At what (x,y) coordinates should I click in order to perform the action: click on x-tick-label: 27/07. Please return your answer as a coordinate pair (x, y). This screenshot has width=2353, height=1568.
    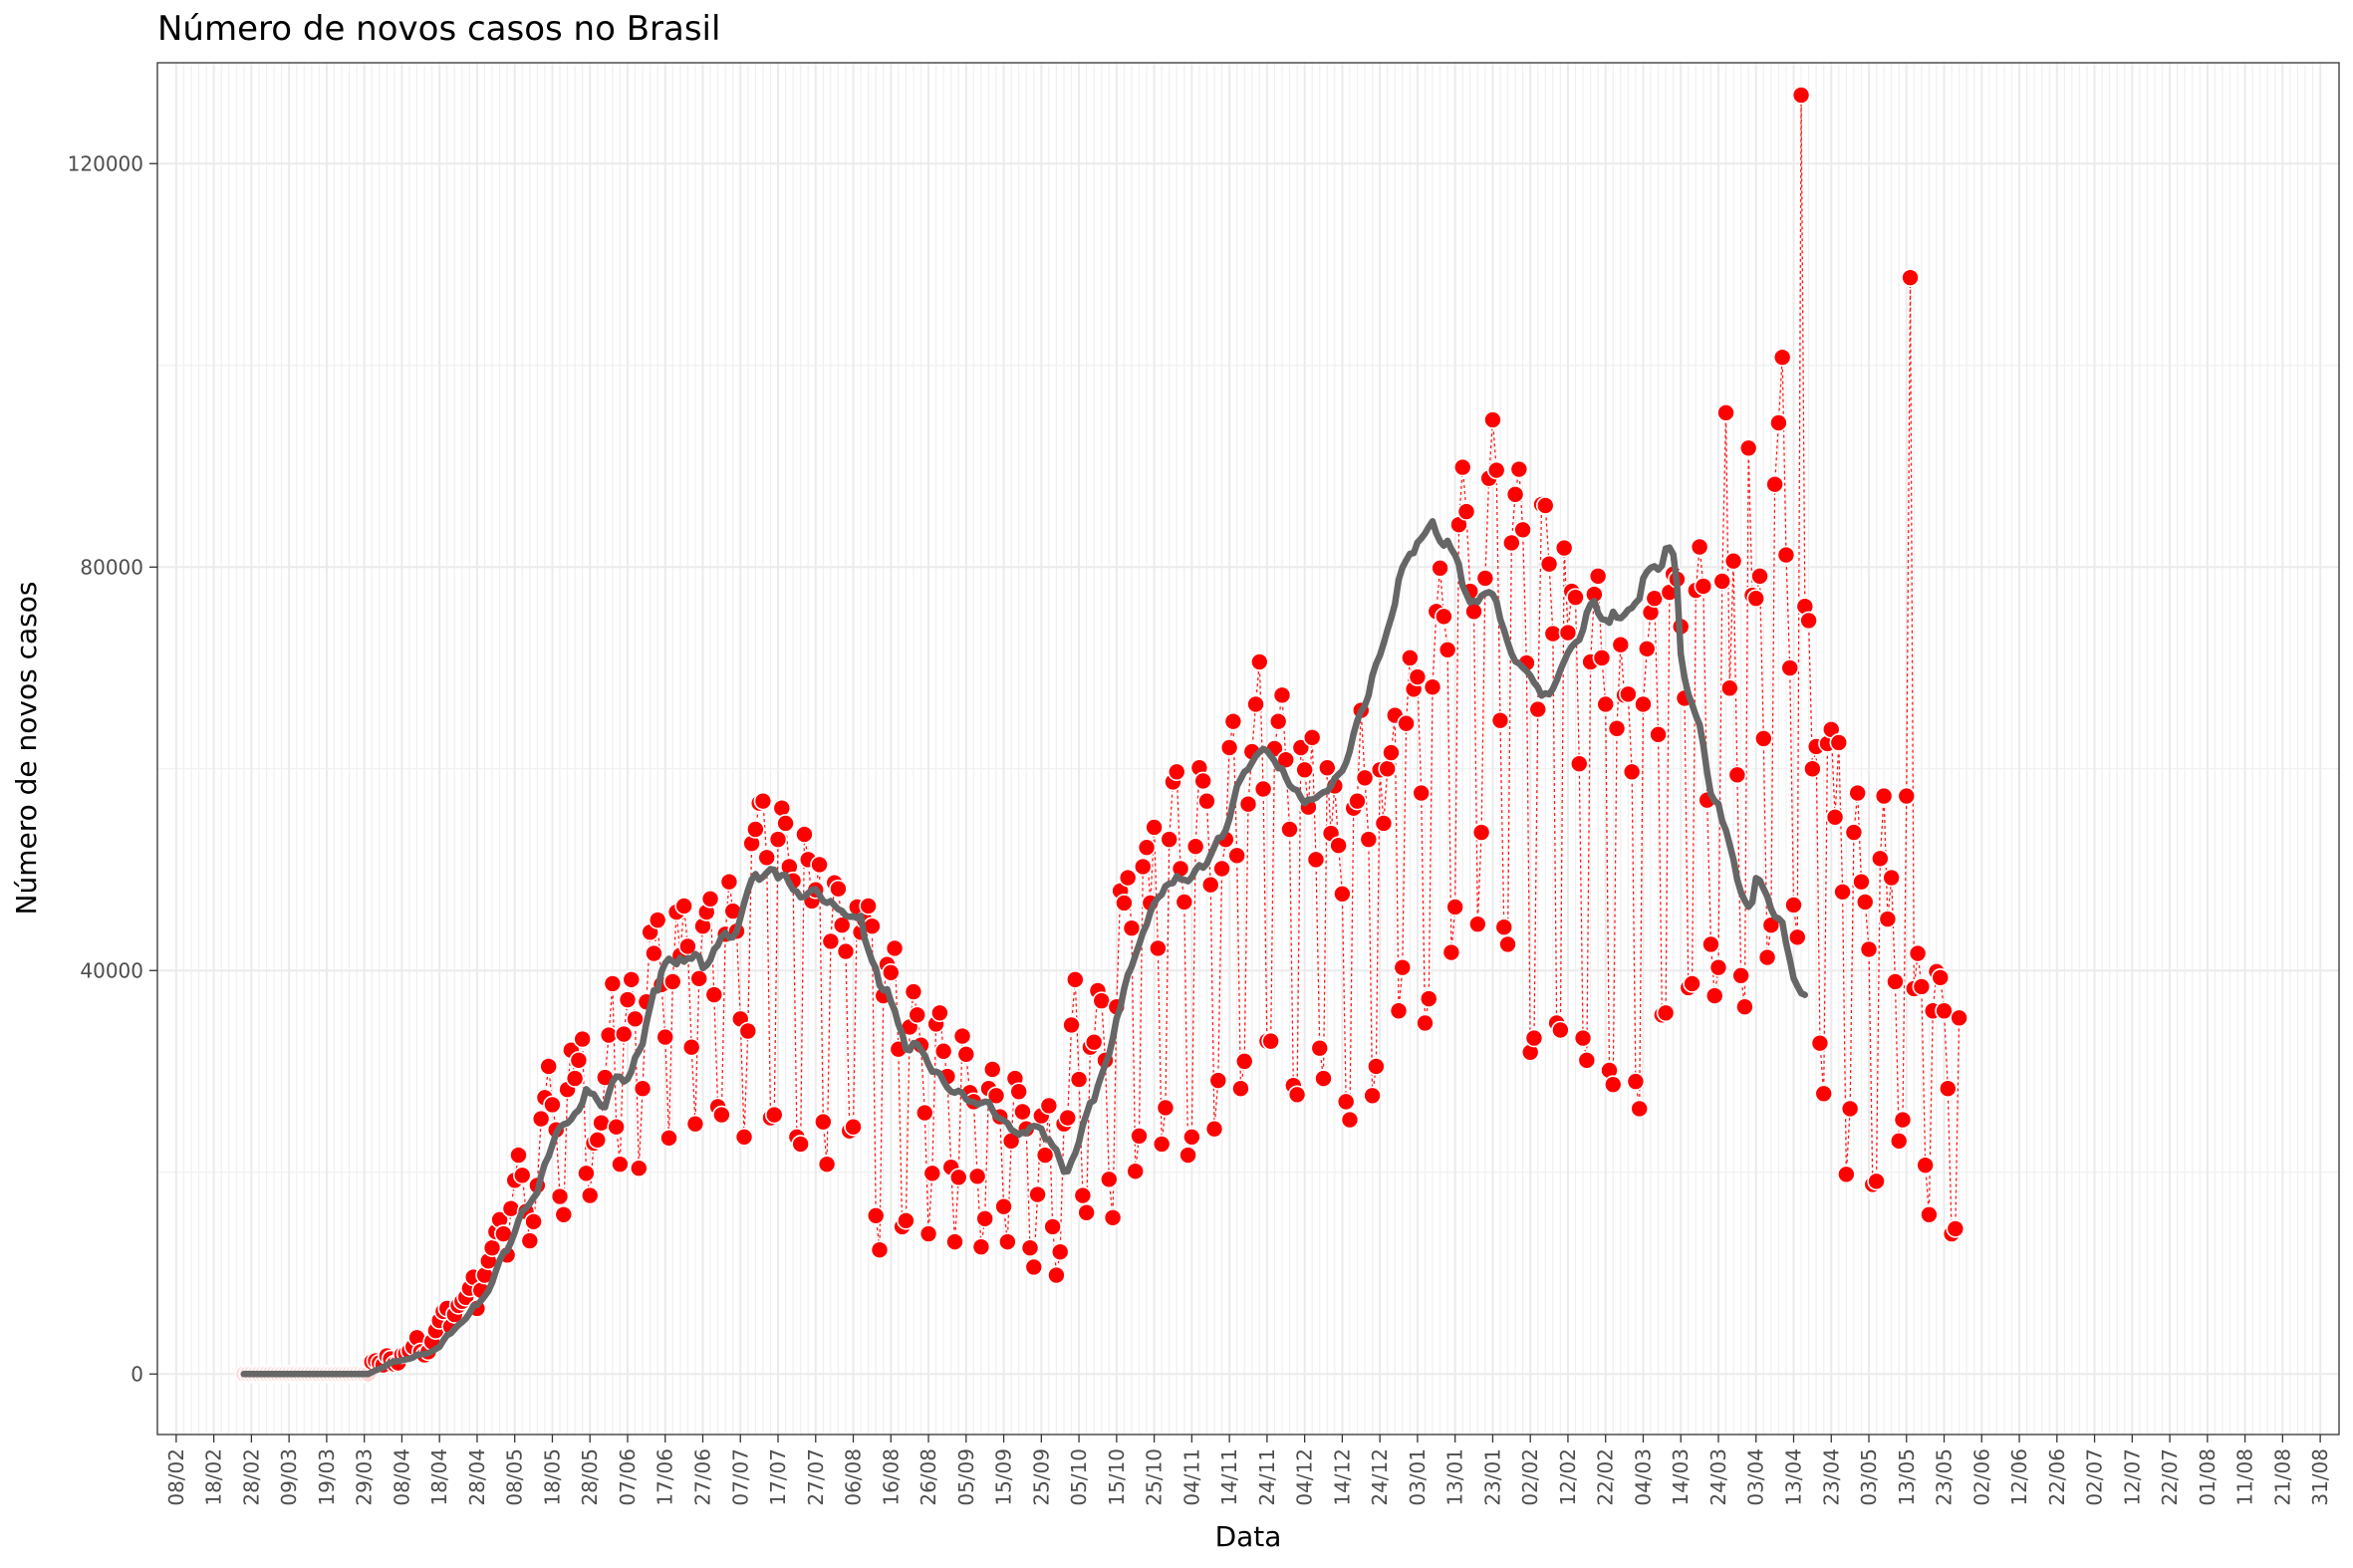
    Looking at the image, I should click on (816, 1477).